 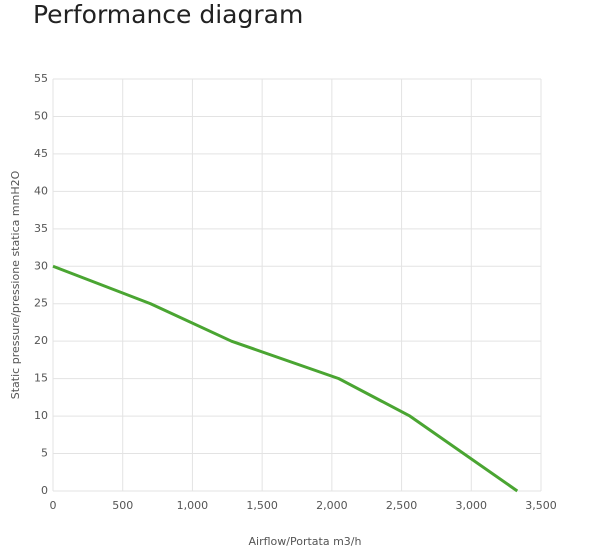 I want to click on y-tick-label: 25, so click(x=41, y=303).